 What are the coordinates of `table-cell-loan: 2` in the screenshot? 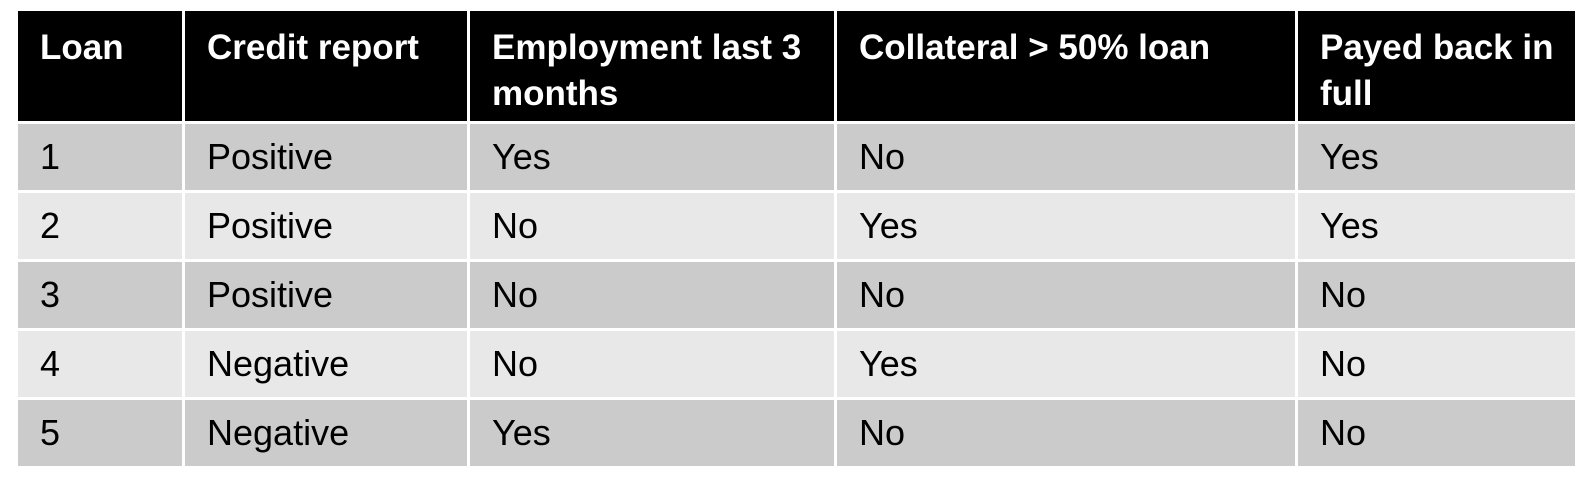 It's located at (100, 226).